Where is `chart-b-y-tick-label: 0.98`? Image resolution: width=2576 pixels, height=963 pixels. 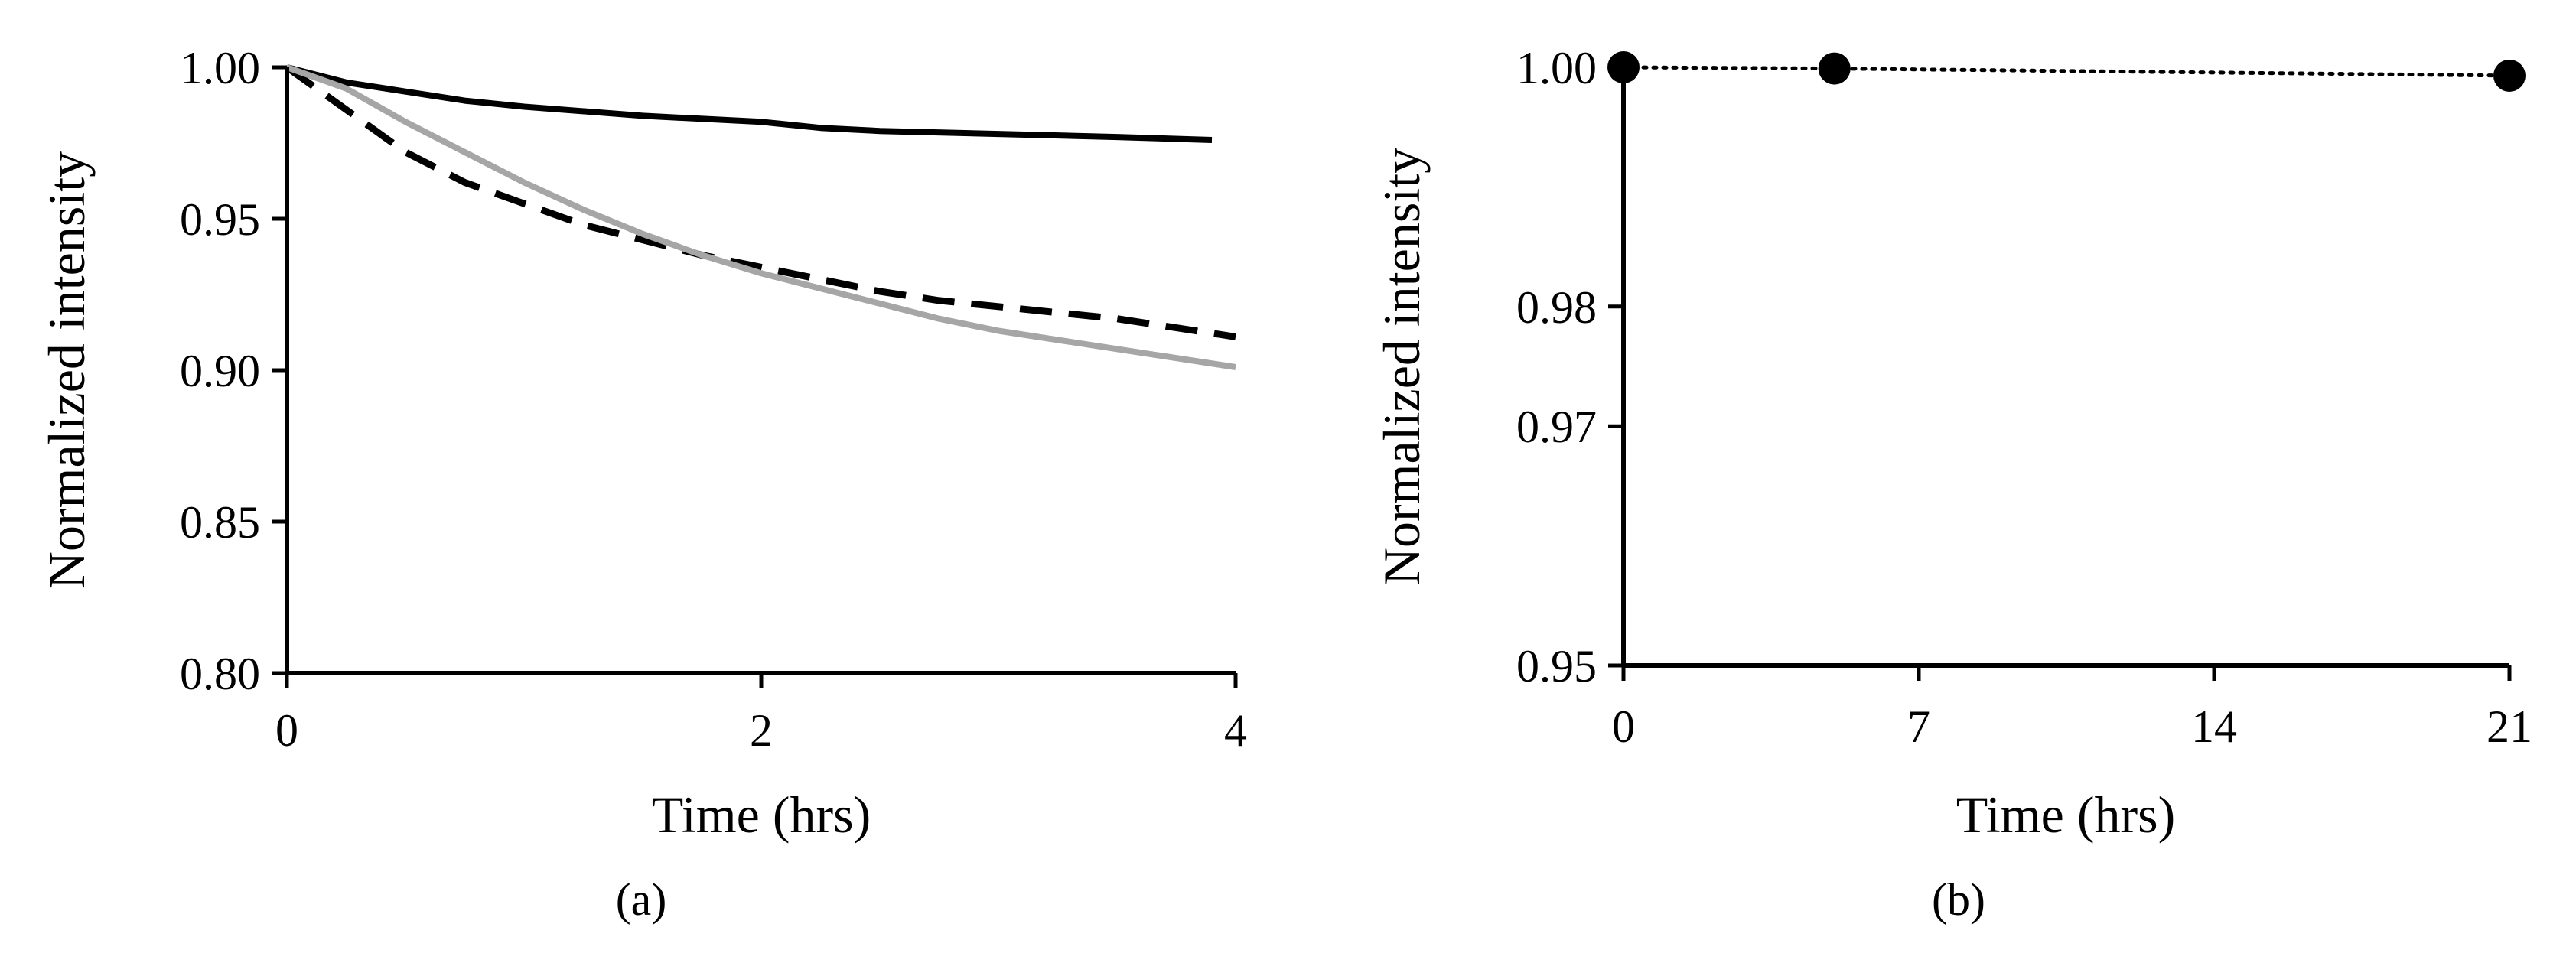 chart-b-y-tick-label: 0.98 is located at coordinates (1556, 307).